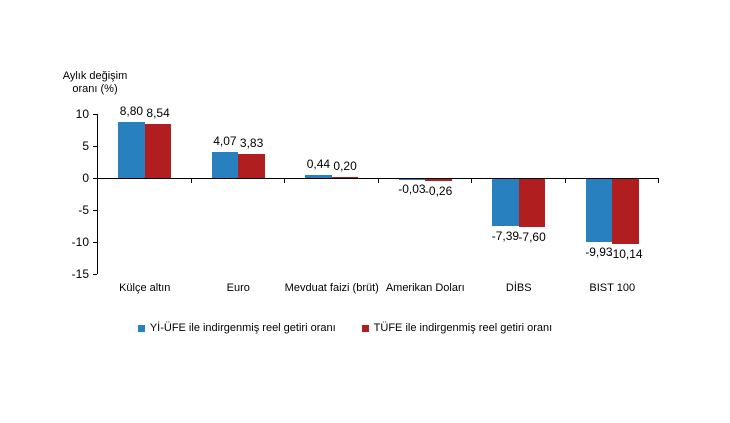  What do you see at coordinates (145, 288) in the screenshot?
I see `category-label: Külçe altın` at bounding box center [145, 288].